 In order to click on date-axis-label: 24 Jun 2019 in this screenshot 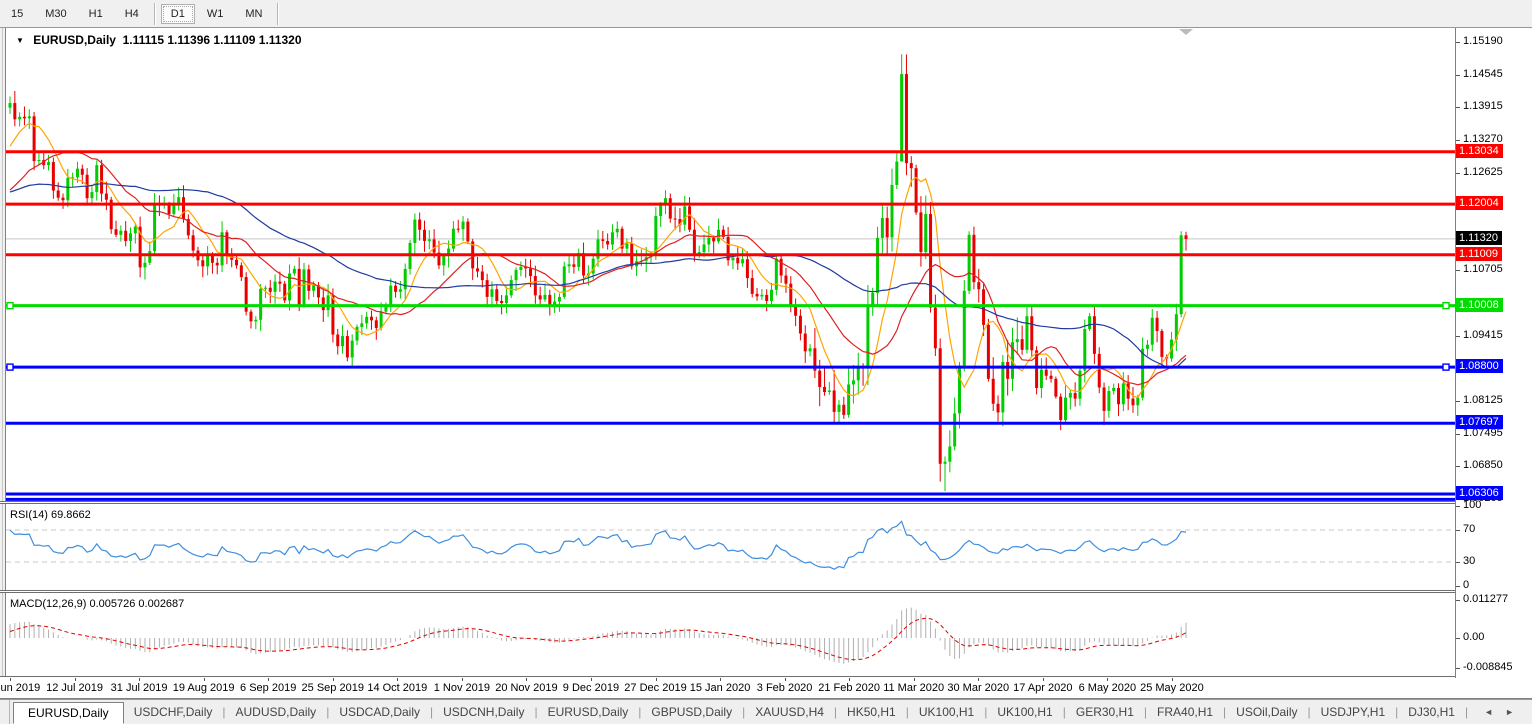, I will do `click(20, 688)`.